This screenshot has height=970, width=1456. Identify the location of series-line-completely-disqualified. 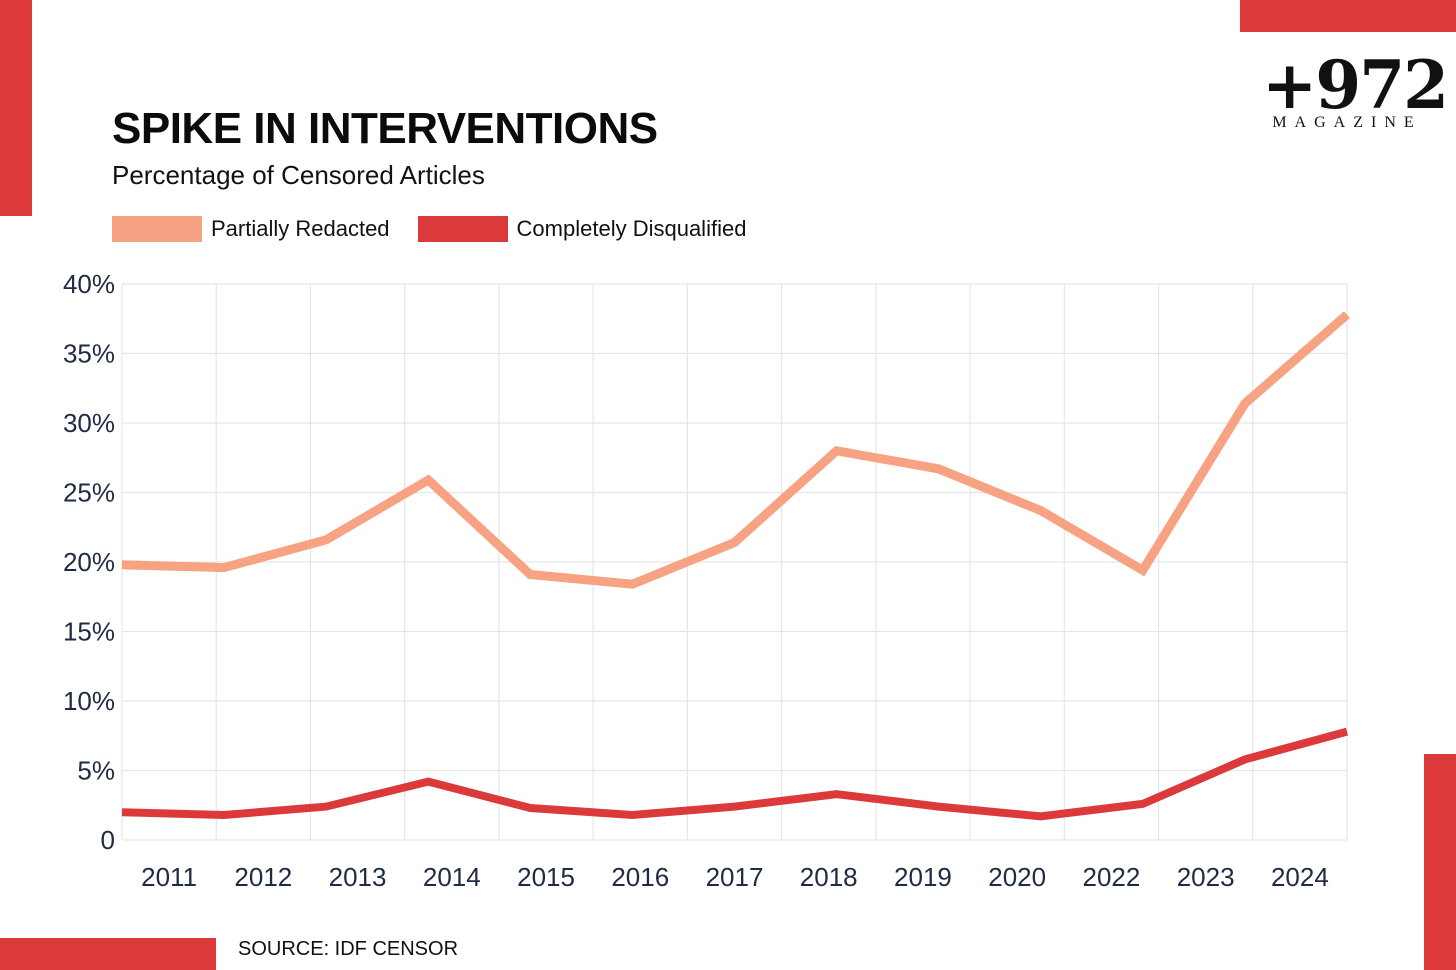
(735, 774).